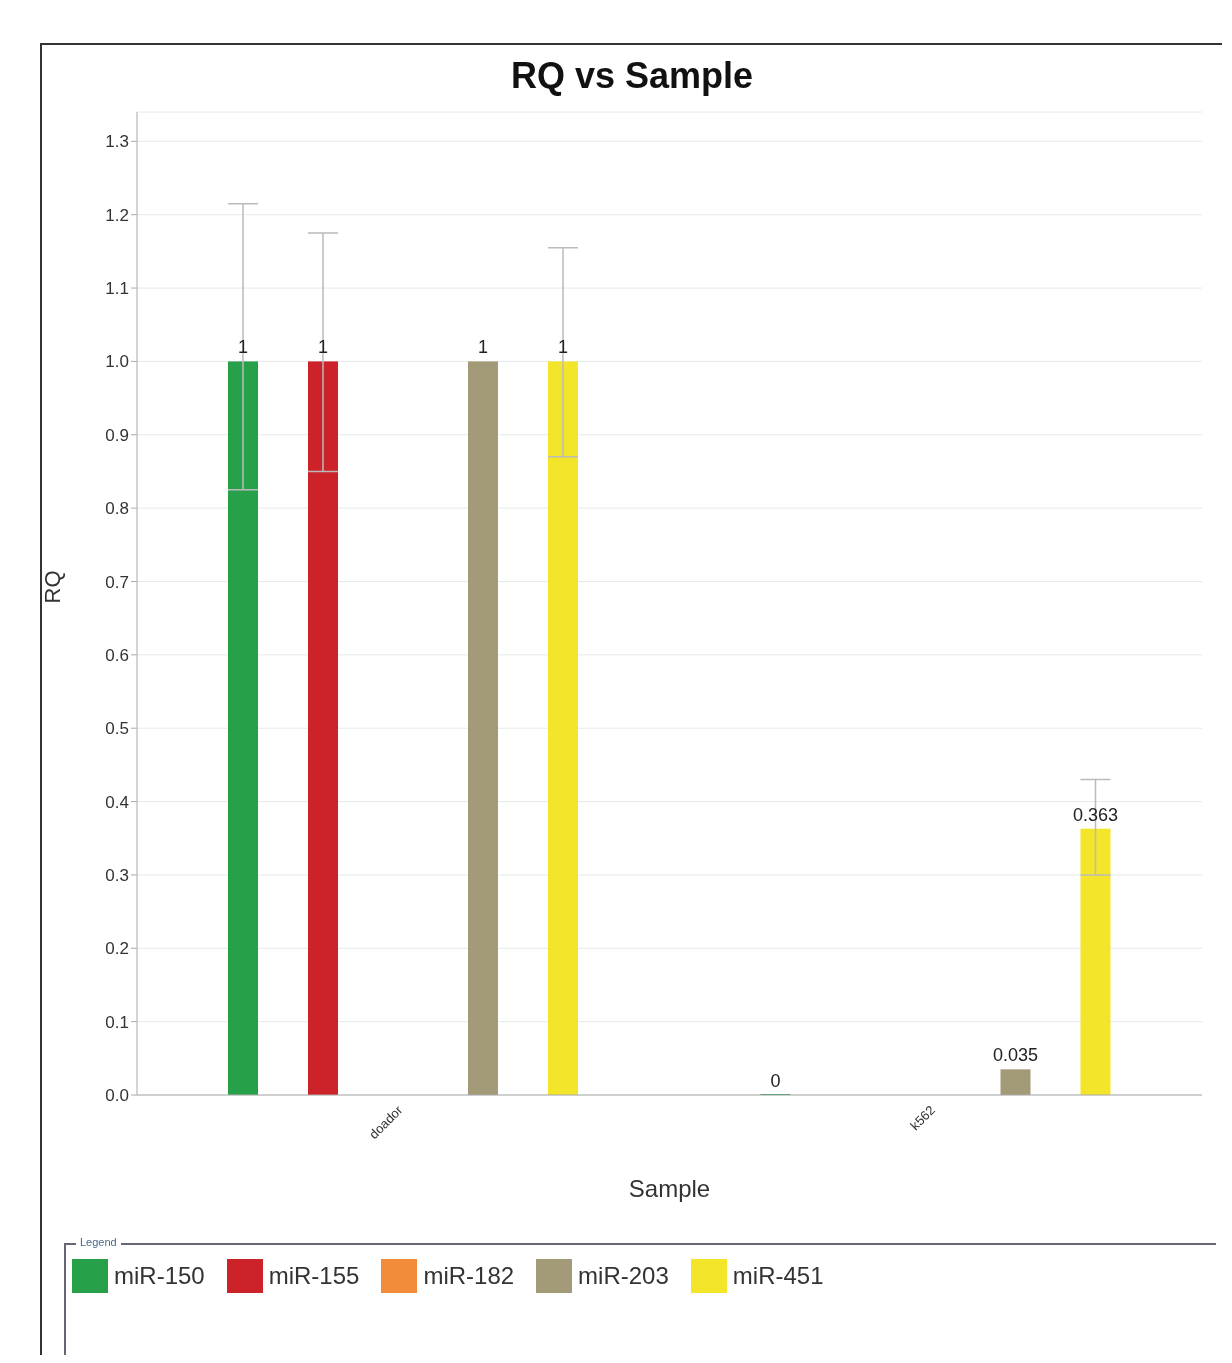 This screenshot has height=1363, width=1232. Describe the element at coordinates (117, 582) in the screenshot. I see `y-tick-label: 0.7` at that location.